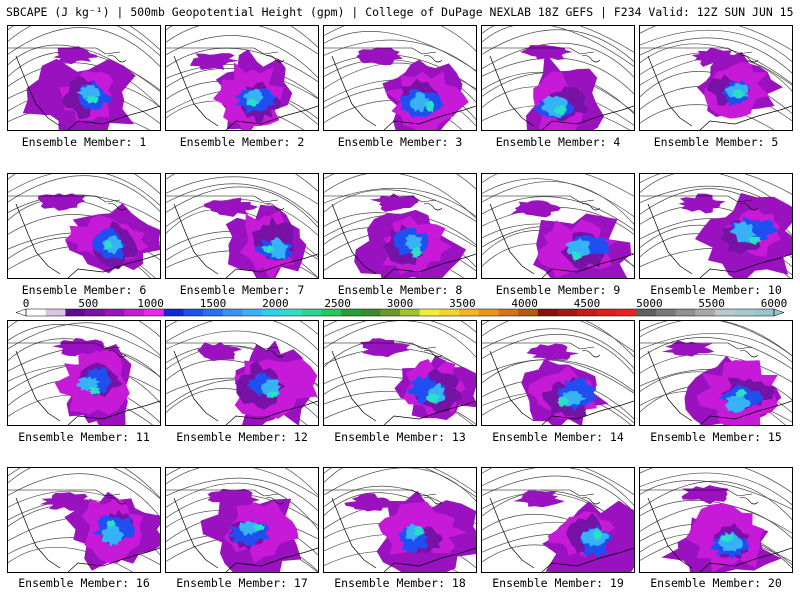  What do you see at coordinates (242, 142) in the screenshot?
I see `ensemble-member-caption: Ensemble Member: 2` at bounding box center [242, 142].